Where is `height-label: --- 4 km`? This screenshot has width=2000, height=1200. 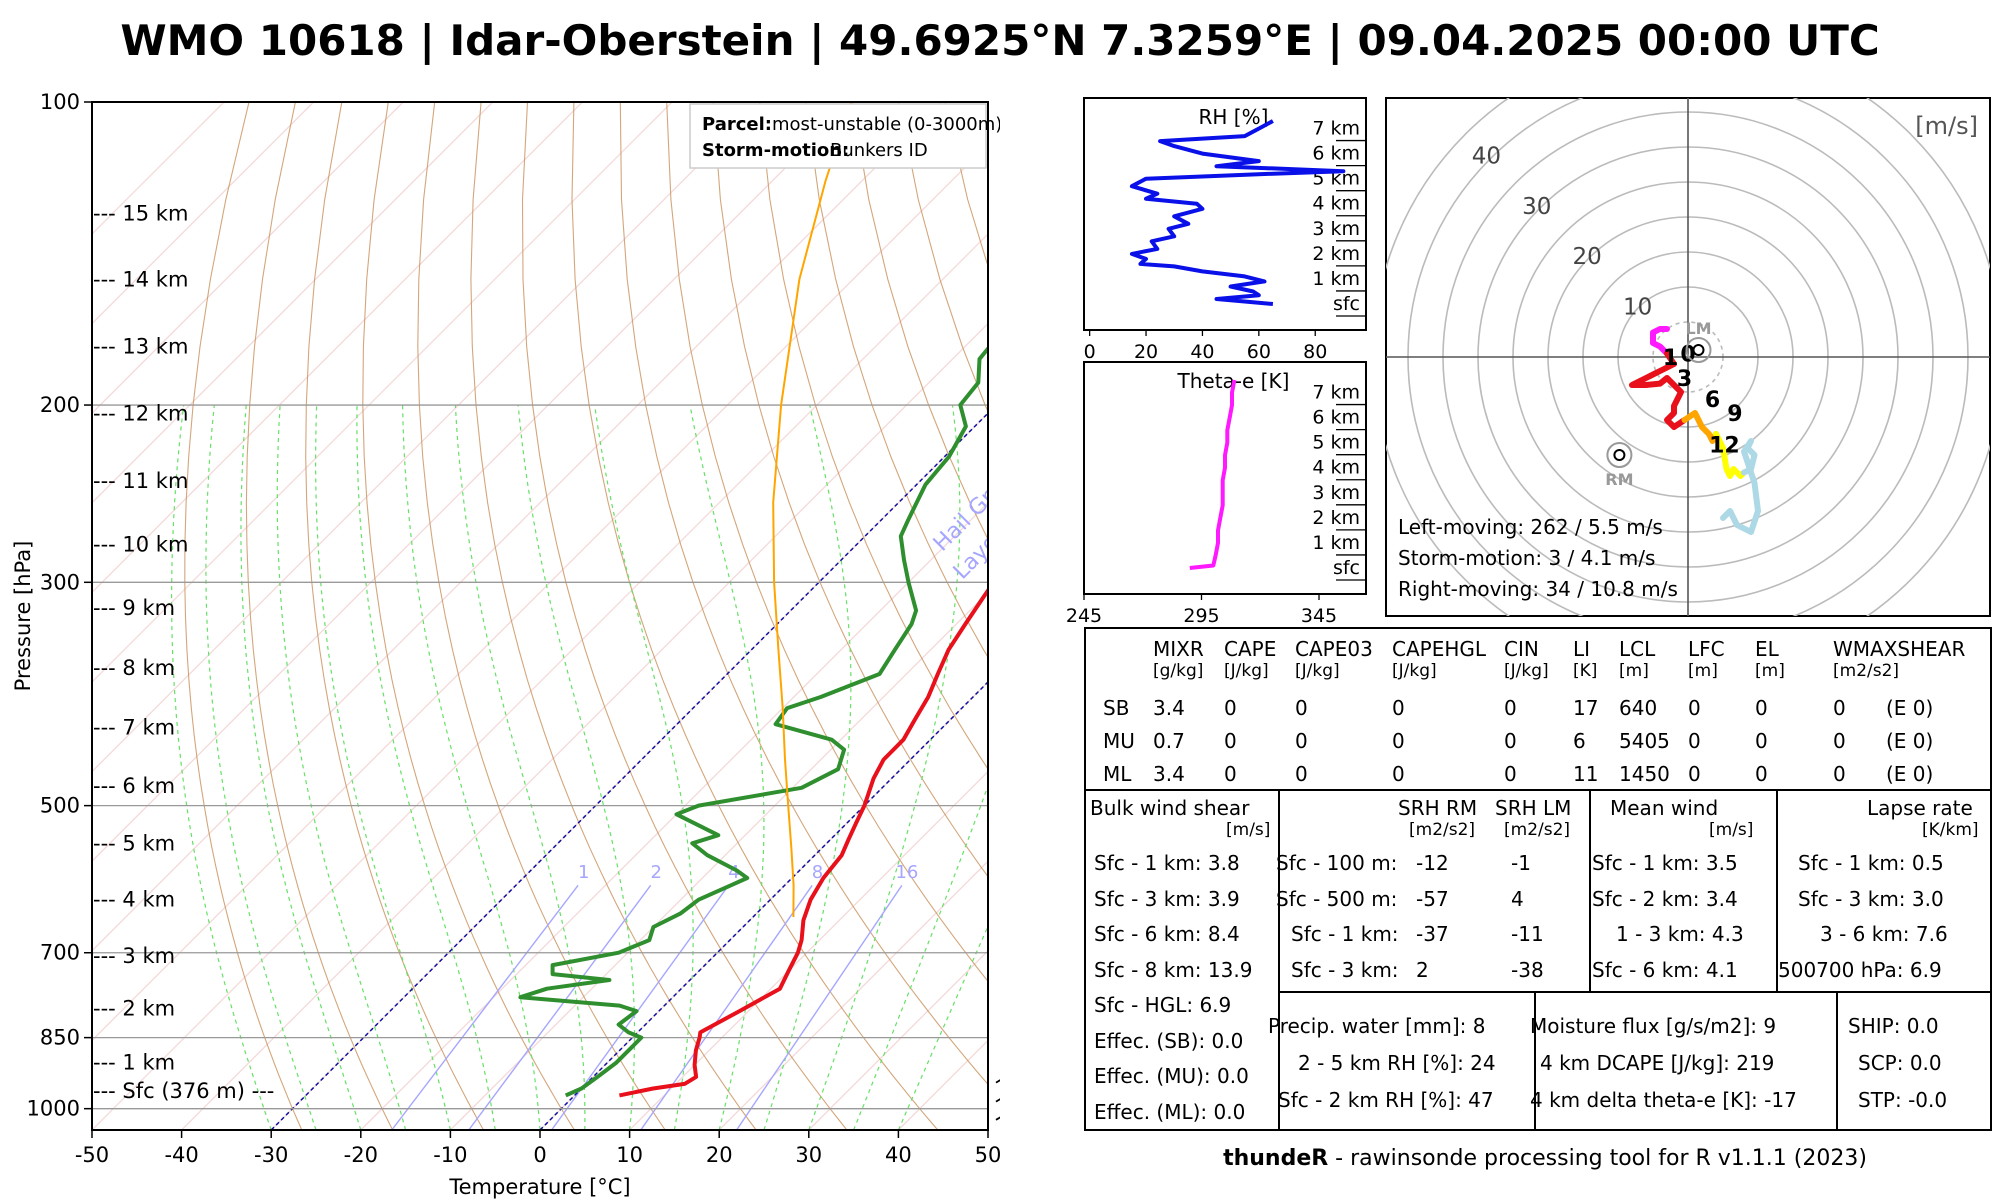 height-label: --- 4 km is located at coordinates (134, 900).